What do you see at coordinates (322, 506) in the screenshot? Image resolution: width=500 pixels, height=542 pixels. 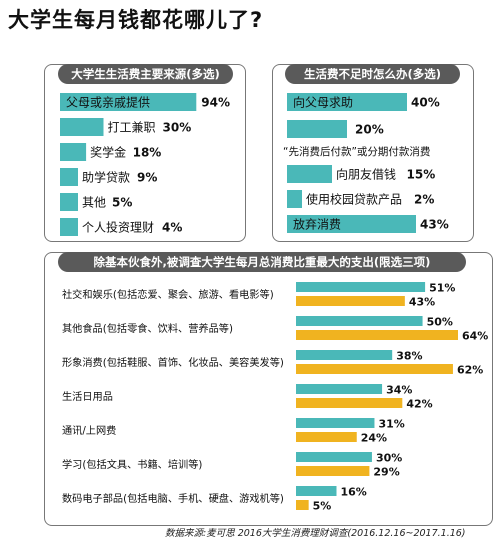 I see `spending-value-label: 5%` at bounding box center [322, 506].